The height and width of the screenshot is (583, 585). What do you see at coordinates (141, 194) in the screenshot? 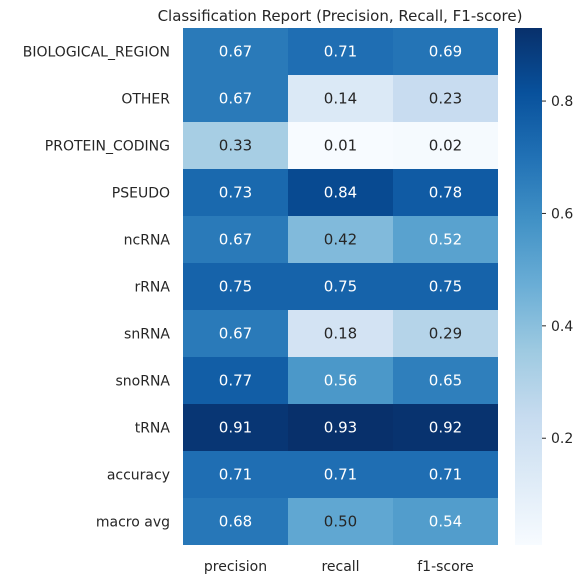
I see `row-label: PSEUDO` at bounding box center [141, 194].